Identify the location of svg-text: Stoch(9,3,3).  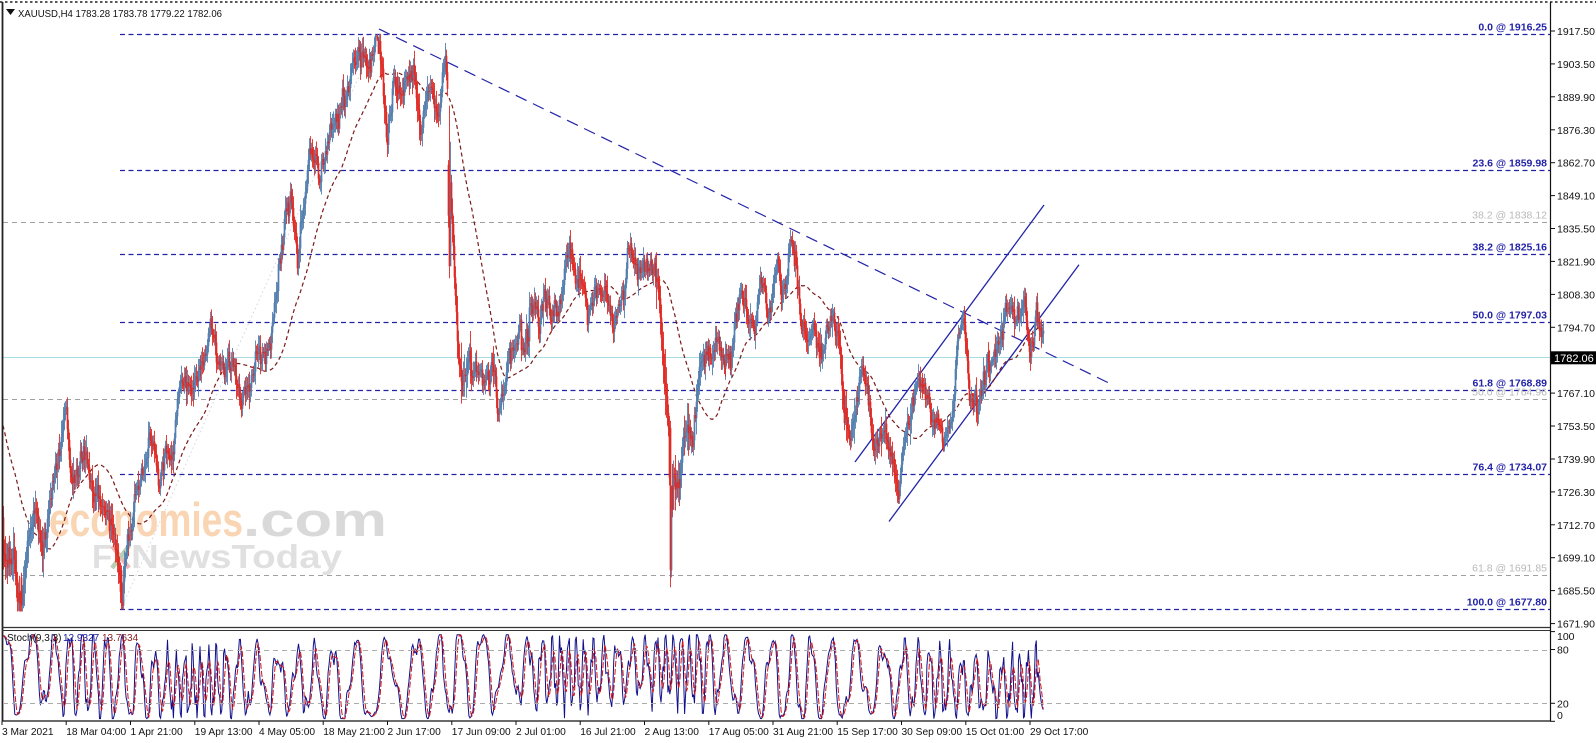
(34, 638).